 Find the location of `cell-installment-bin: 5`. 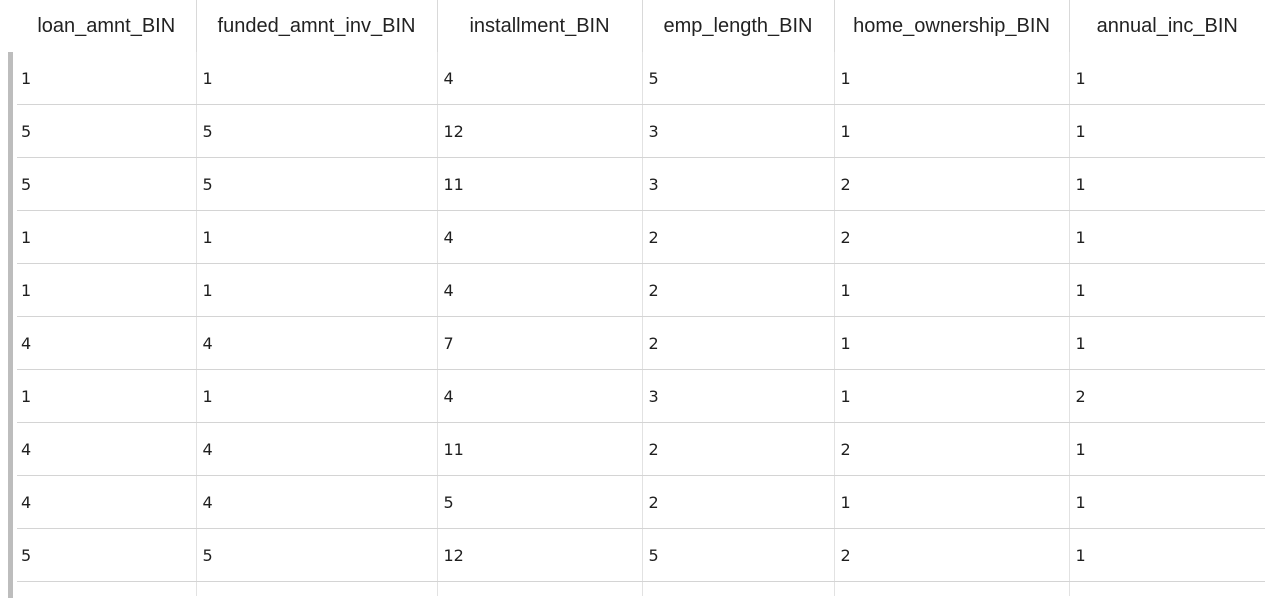

cell-installment-bin: 5 is located at coordinates (539, 502).